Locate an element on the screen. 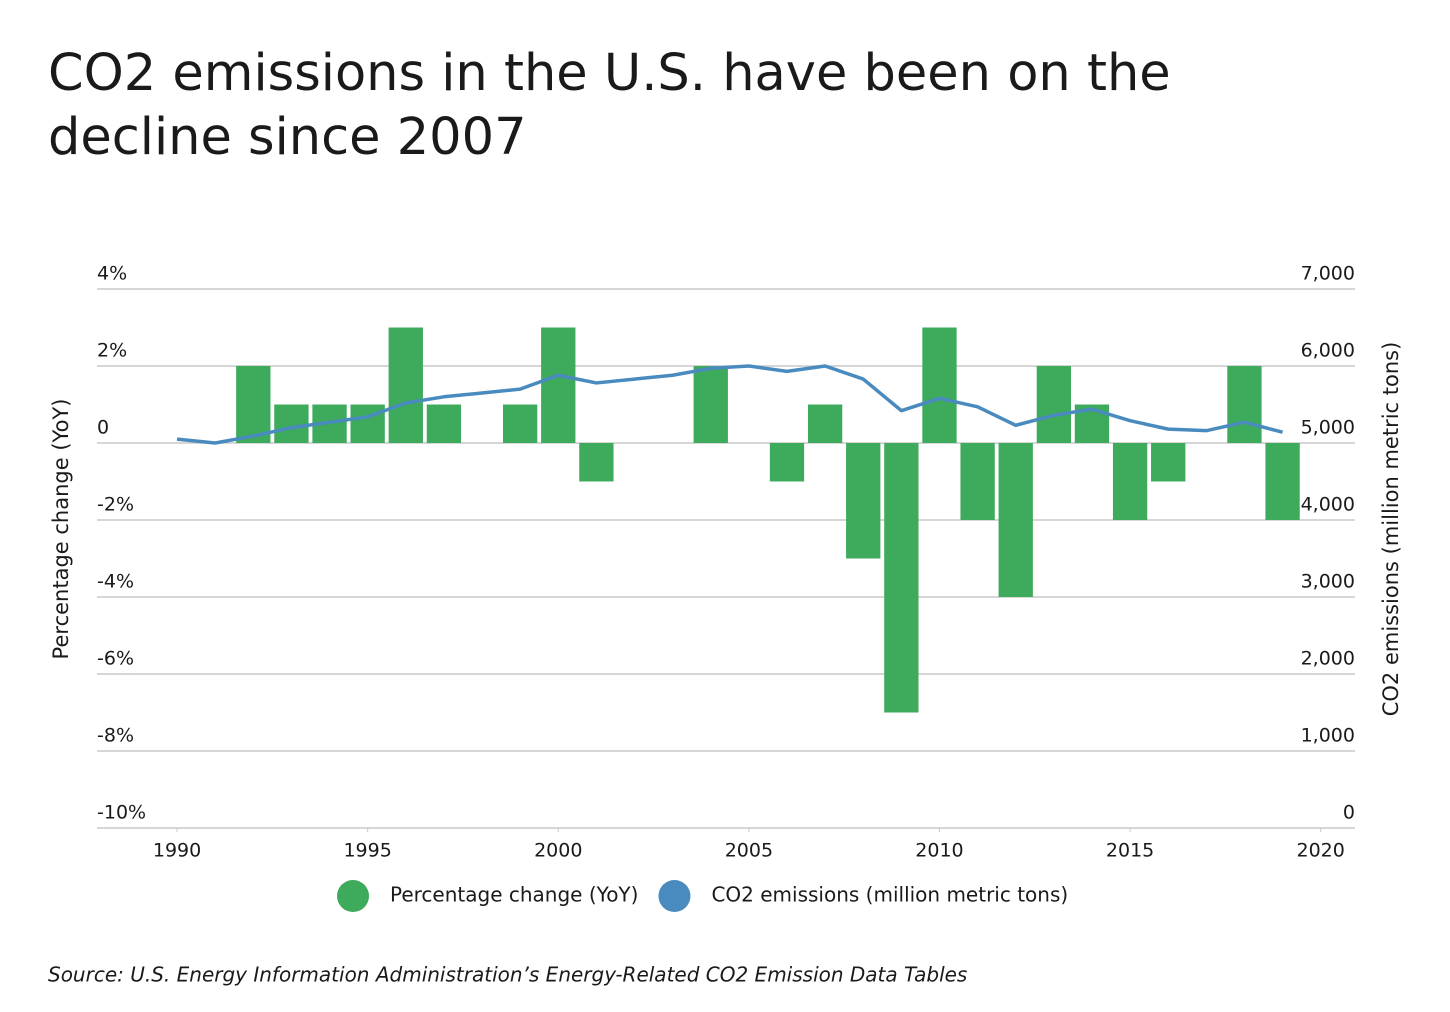  y-axis-title: Percentage change (YoY) is located at coordinates (61, 529).